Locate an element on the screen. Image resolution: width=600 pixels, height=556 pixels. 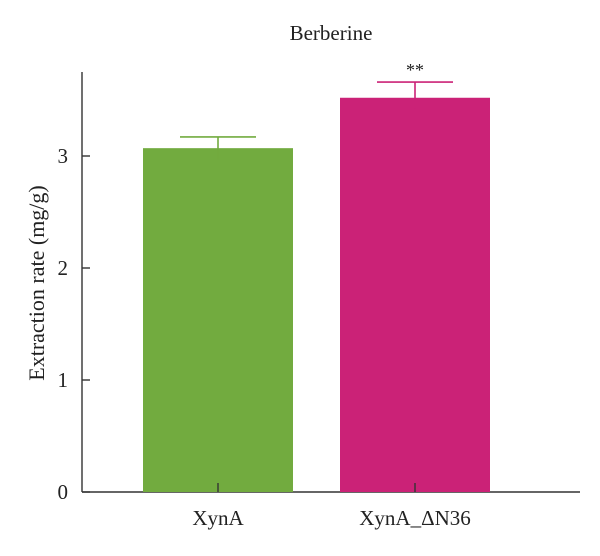
y-axis-label: Extraction rate (mg/g) is located at coordinates (36, 282).